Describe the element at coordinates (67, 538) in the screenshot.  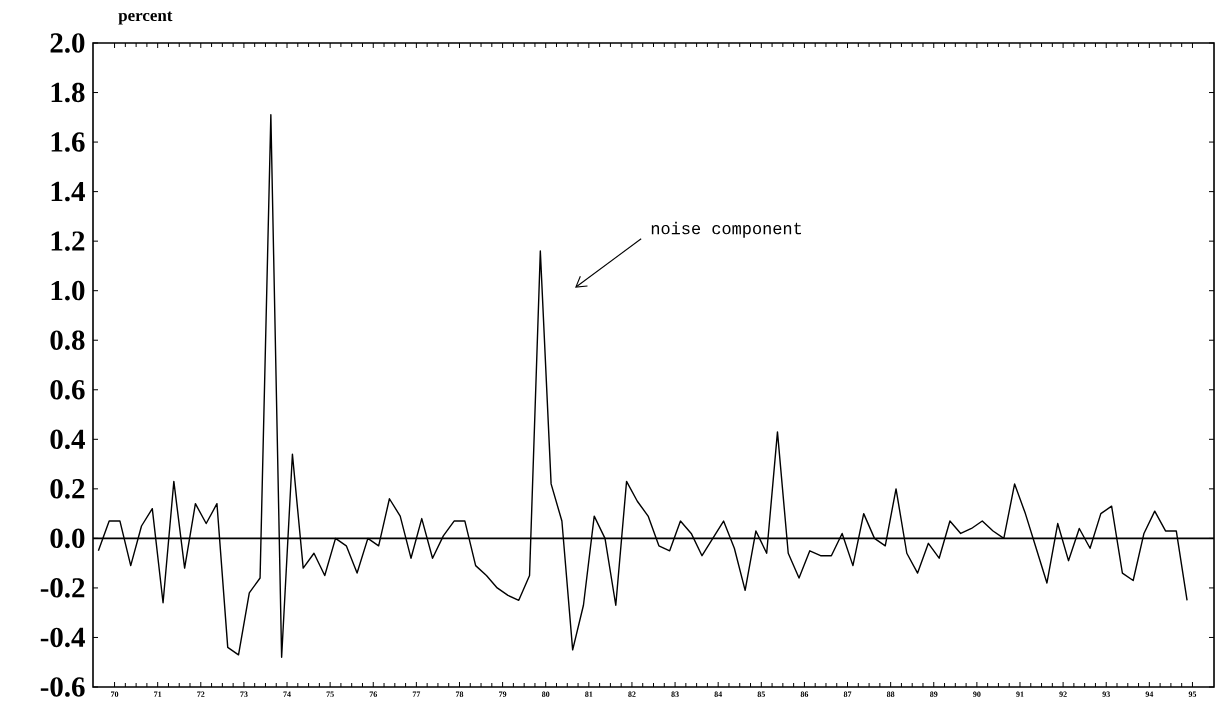
I see `y-tick-label: 0.0` at that location.